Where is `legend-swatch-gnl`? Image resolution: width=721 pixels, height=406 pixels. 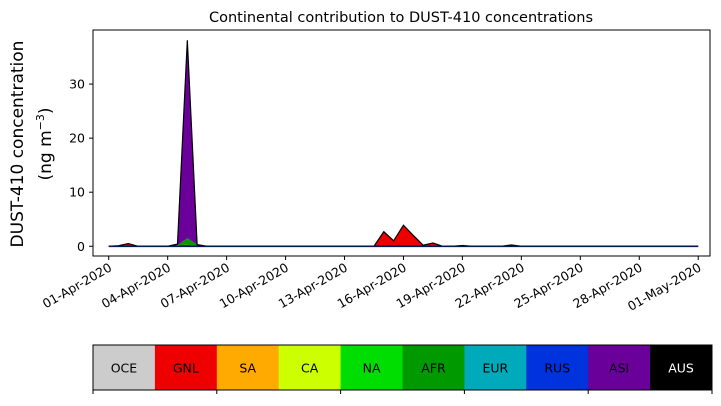 legend-swatch-gnl is located at coordinates (186, 367).